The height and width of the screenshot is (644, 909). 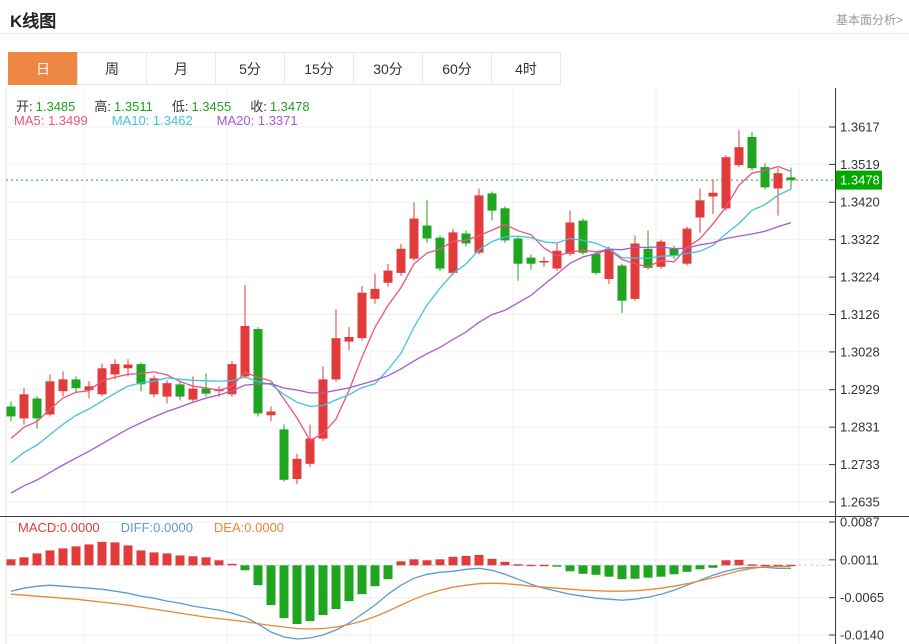 I want to click on axis-label: 1.3420, so click(x=860, y=202).